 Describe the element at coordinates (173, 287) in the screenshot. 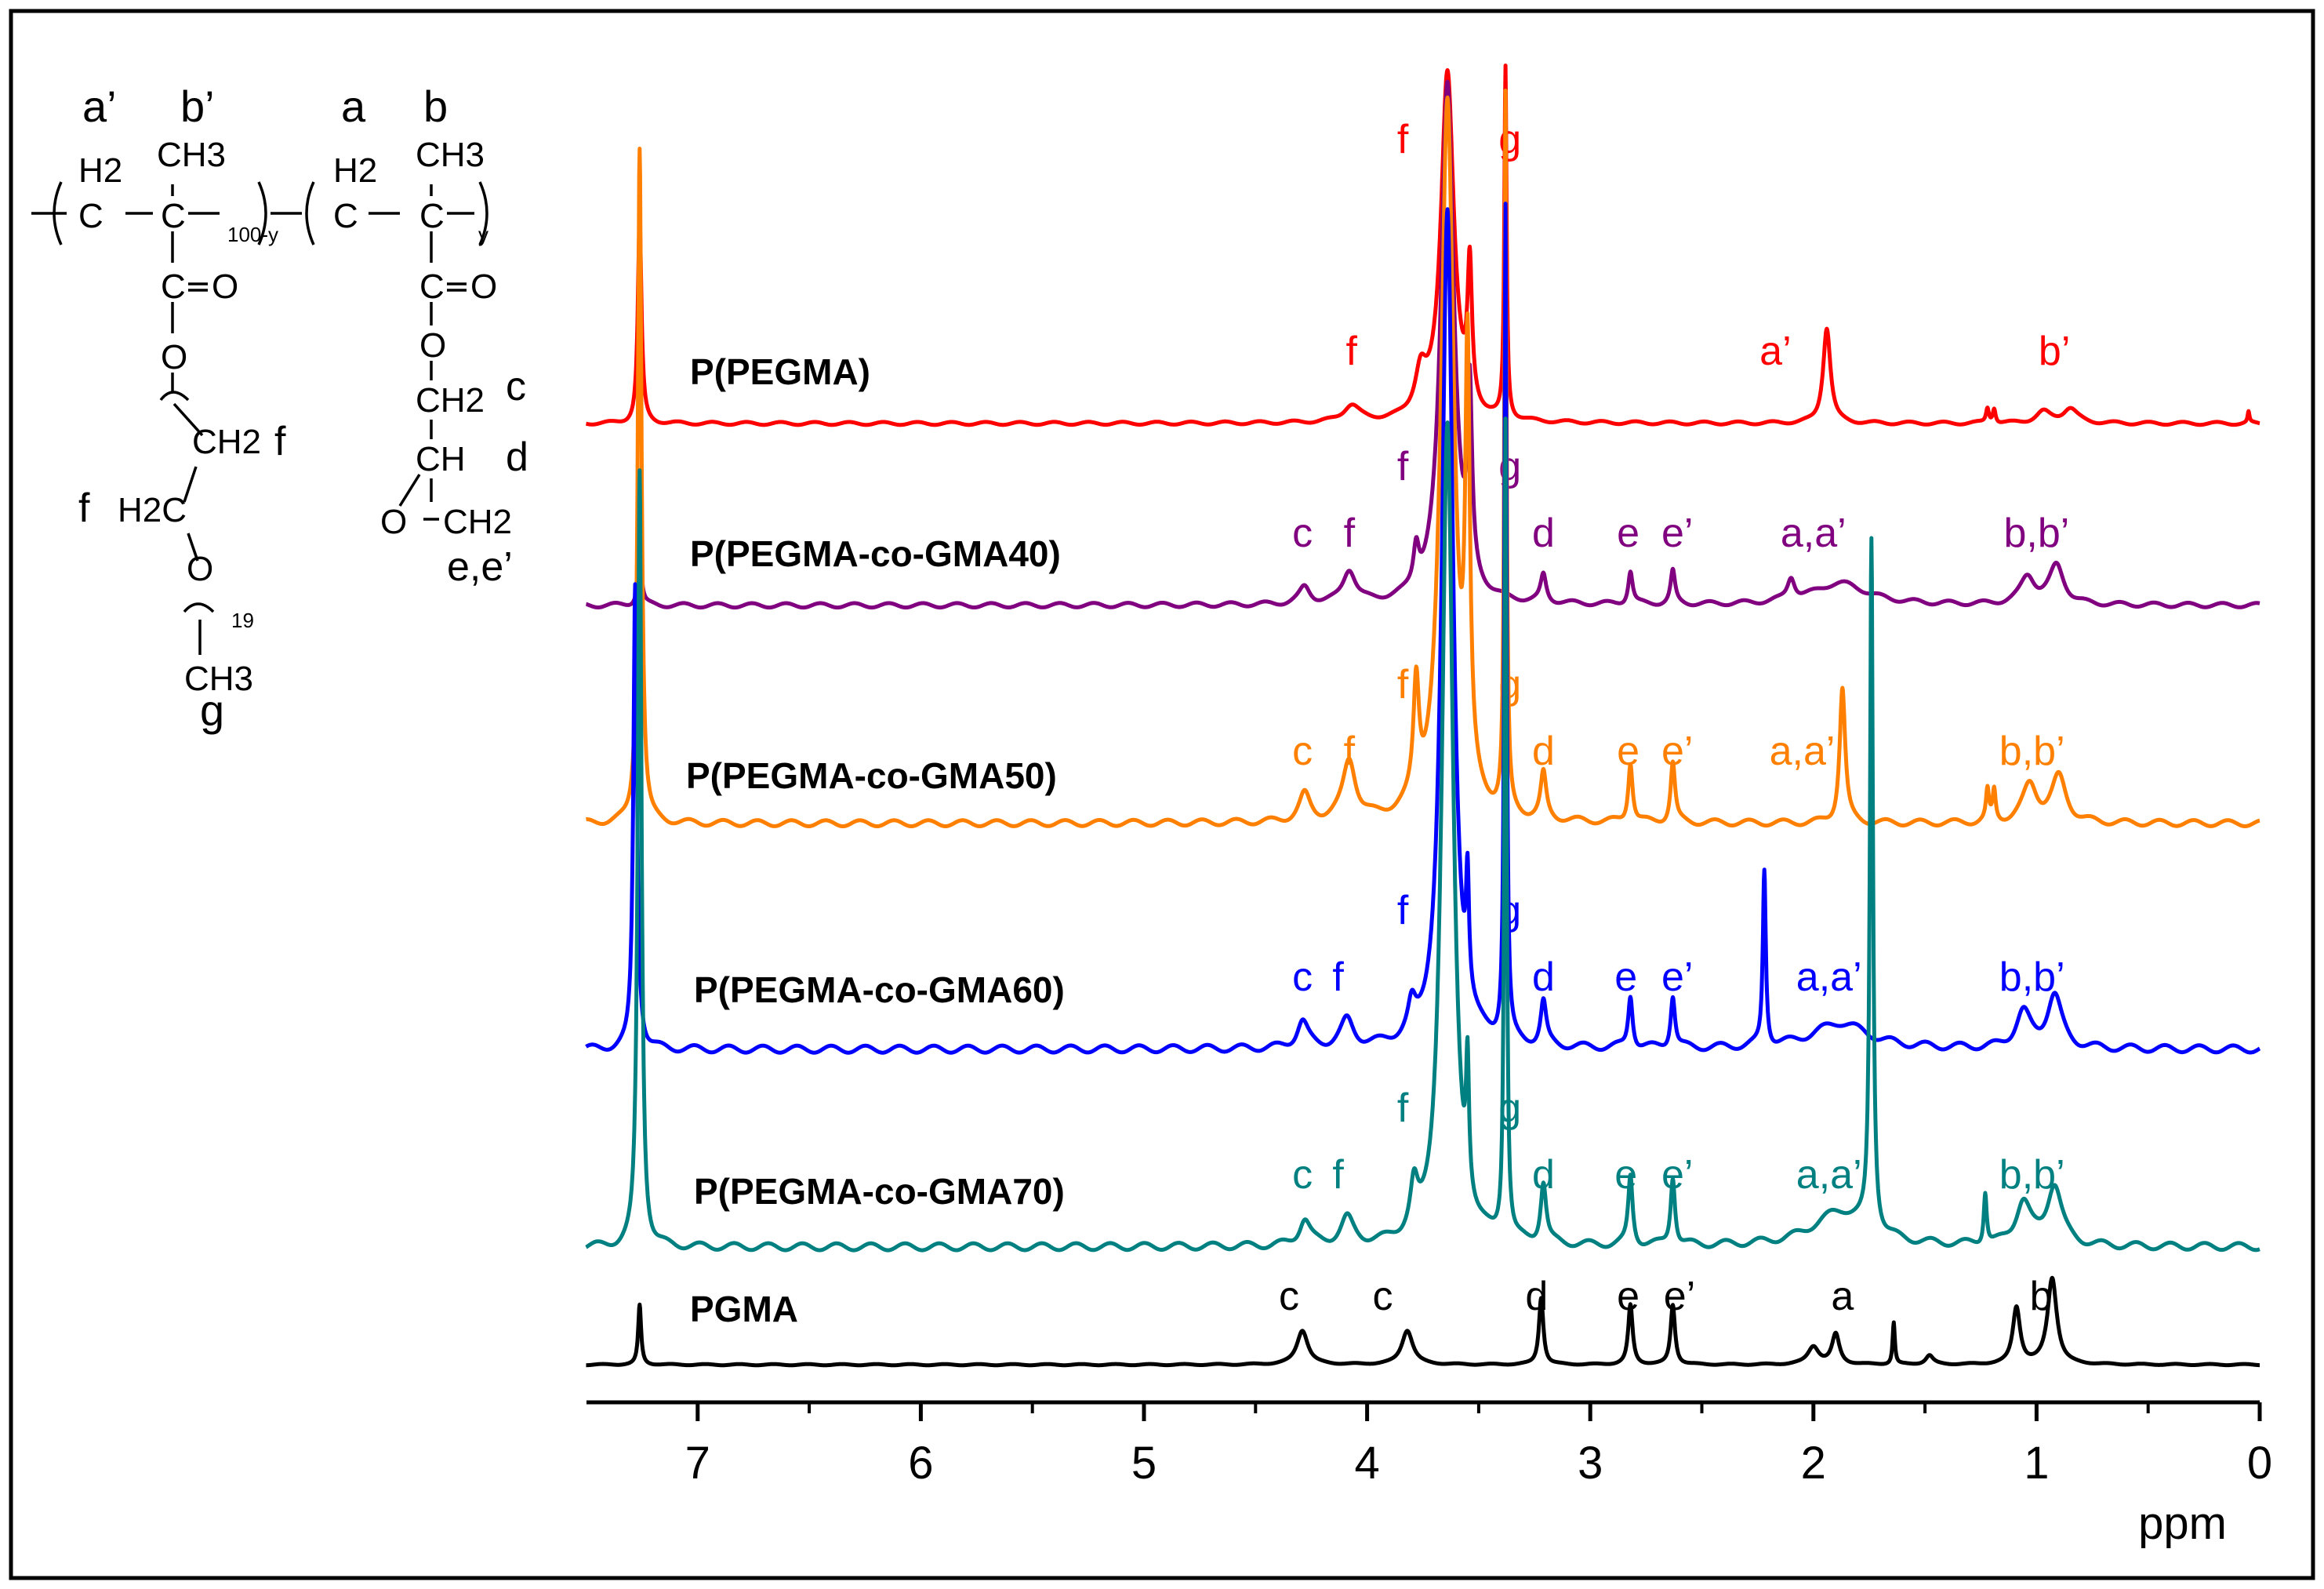

I see `atom-carbonyl-c-left: C` at that location.